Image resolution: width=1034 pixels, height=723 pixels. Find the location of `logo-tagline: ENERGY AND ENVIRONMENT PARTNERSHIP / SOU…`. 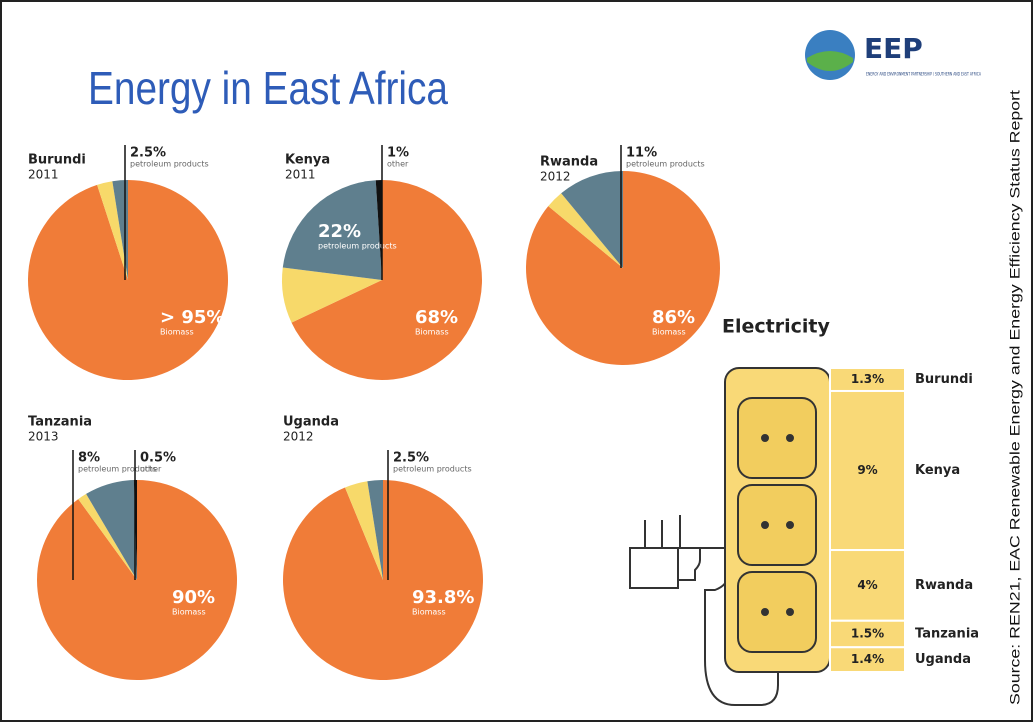

logo-tagline: ENERGY AND ENVIRONMENT PARTNERSHIP / SOU… is located at coordinates (924, 75).